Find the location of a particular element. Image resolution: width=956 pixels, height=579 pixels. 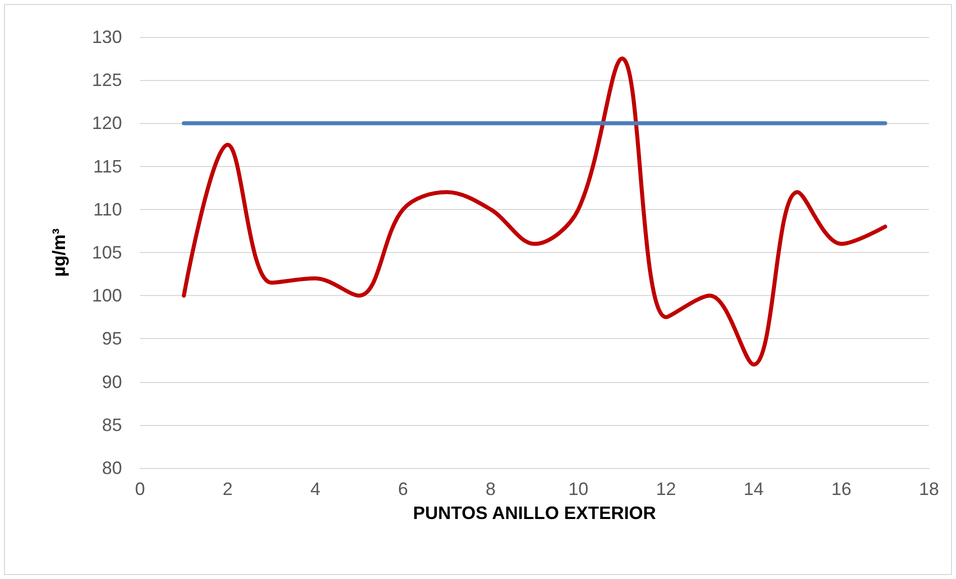

x-tick-label: 6 is located at coordinates (403, 489).